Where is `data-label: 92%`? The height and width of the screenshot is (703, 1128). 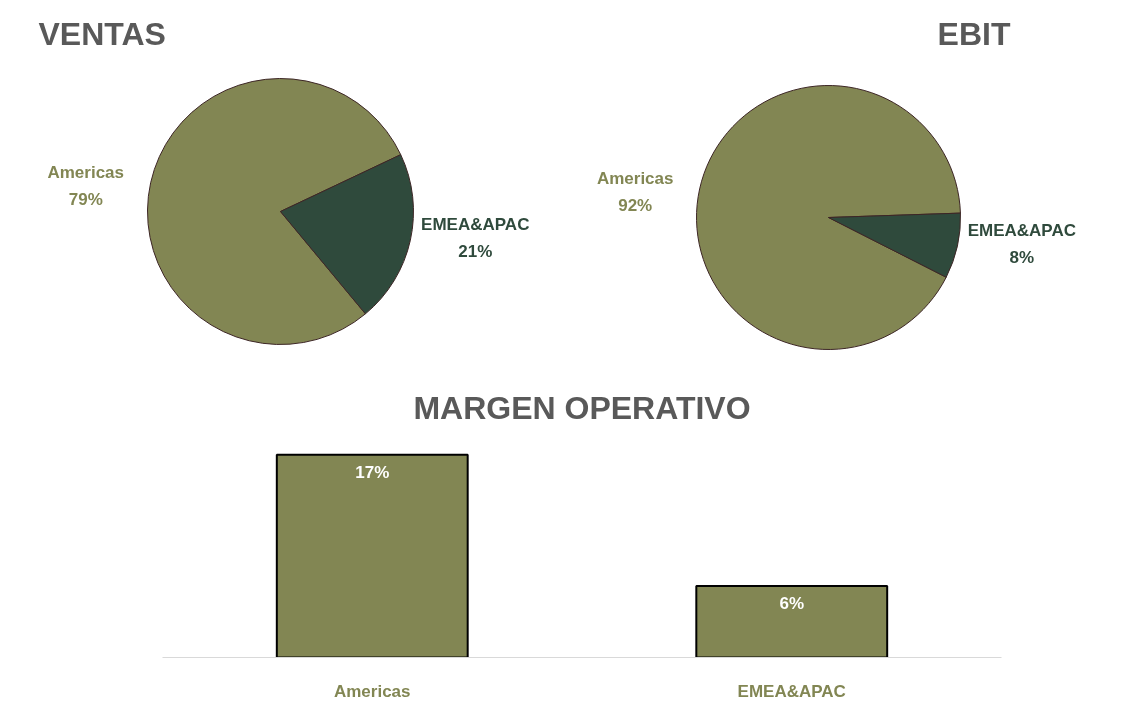
data-label: 92% is located at coordinates (635, 206).